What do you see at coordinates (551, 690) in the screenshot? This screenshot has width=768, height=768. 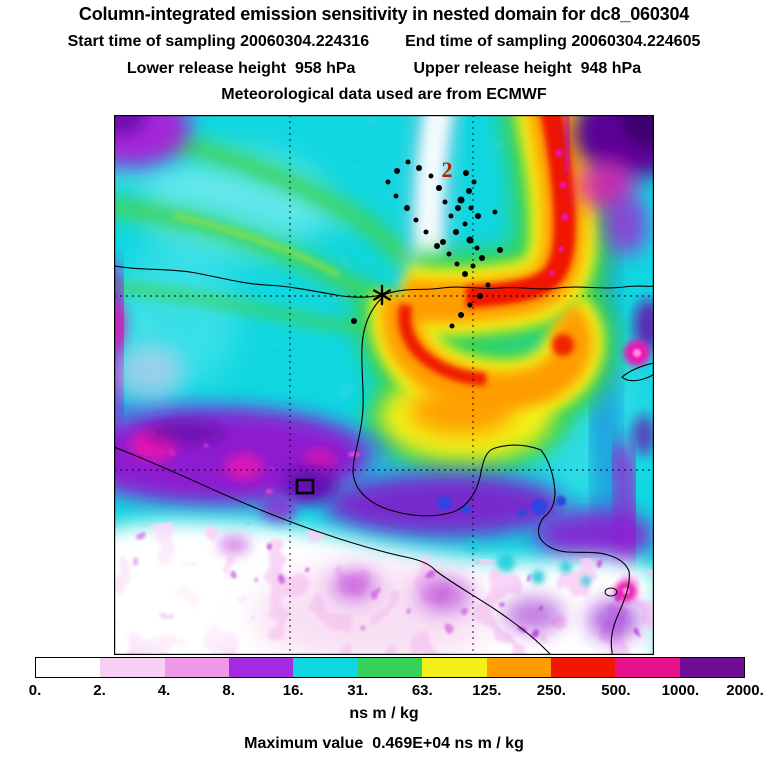 I see `colorbar-tick-label: 250.` at bounding box center [551, 690].